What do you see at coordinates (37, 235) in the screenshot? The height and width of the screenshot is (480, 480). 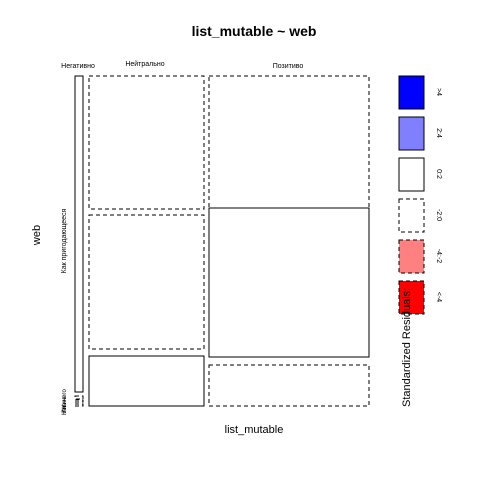 I see `y-axis-label: web` at bounding box center [37, 235].